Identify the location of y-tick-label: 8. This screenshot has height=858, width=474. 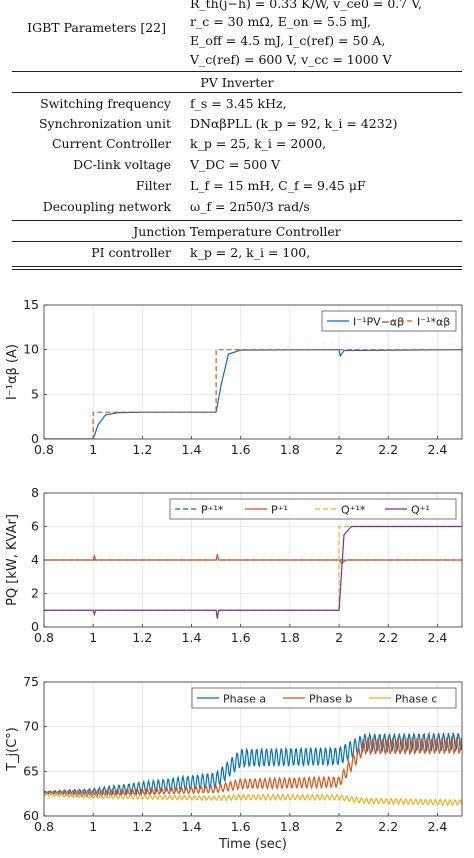
(35, 492).